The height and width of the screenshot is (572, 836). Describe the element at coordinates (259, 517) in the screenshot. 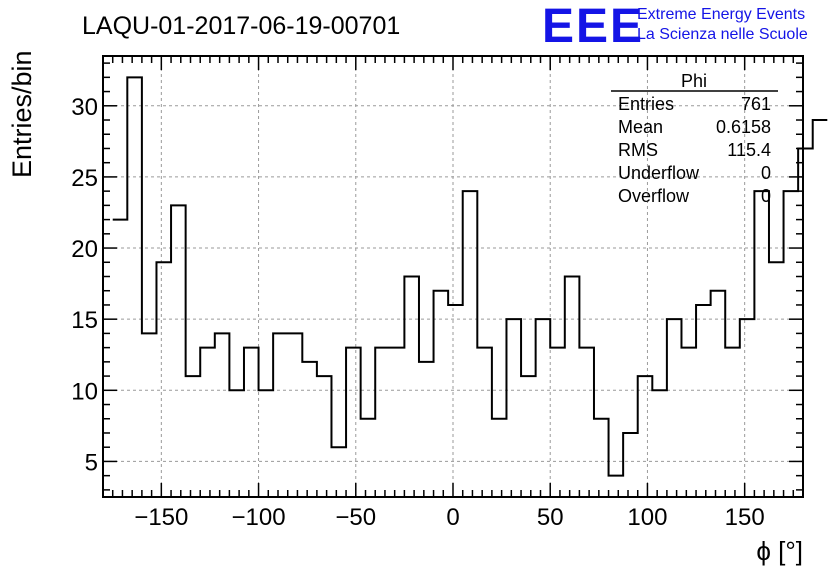

I see `x-tick-label: −100` at that location.